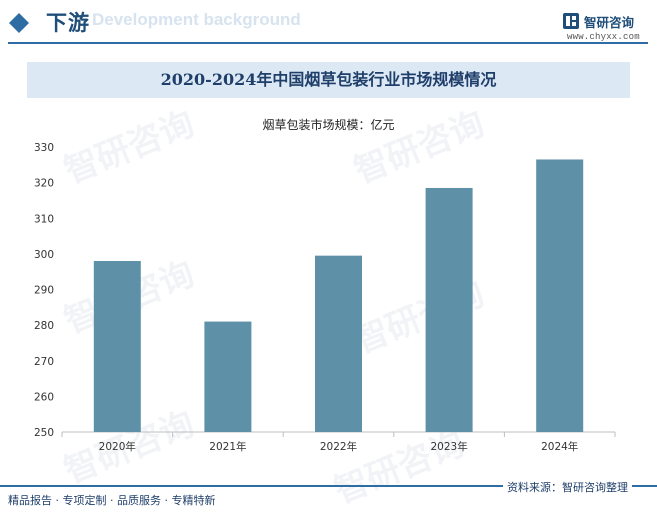 The image size is (657, 514). What do you see at coordinates (328, 125) in the screenshot?
I see `series-label: 烟草包装市场规模：亿元` at bounding box center [328, 125].